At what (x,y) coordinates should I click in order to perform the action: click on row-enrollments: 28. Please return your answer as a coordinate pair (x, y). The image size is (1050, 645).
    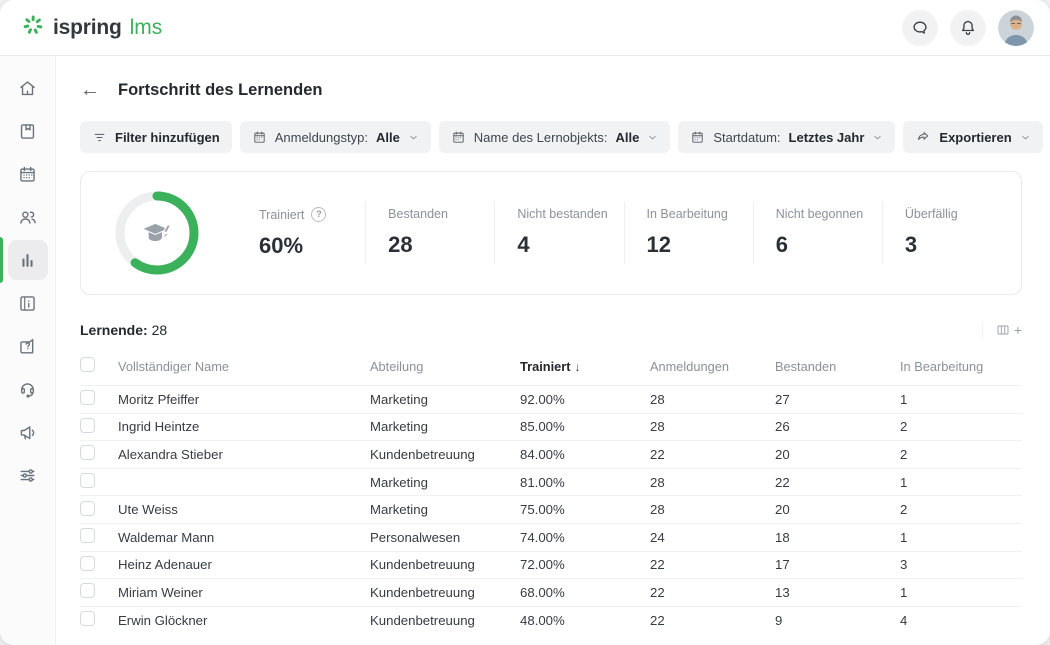
    Looking at the image, I should click on (657, 482).